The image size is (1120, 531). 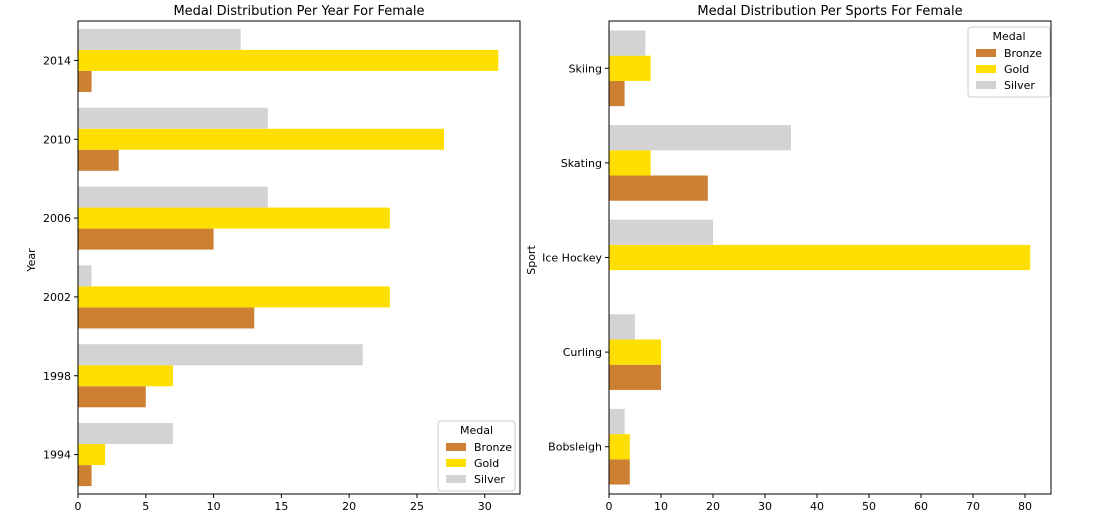 I want to click on y-tick-label: 2002, so click(x=57, y=297).